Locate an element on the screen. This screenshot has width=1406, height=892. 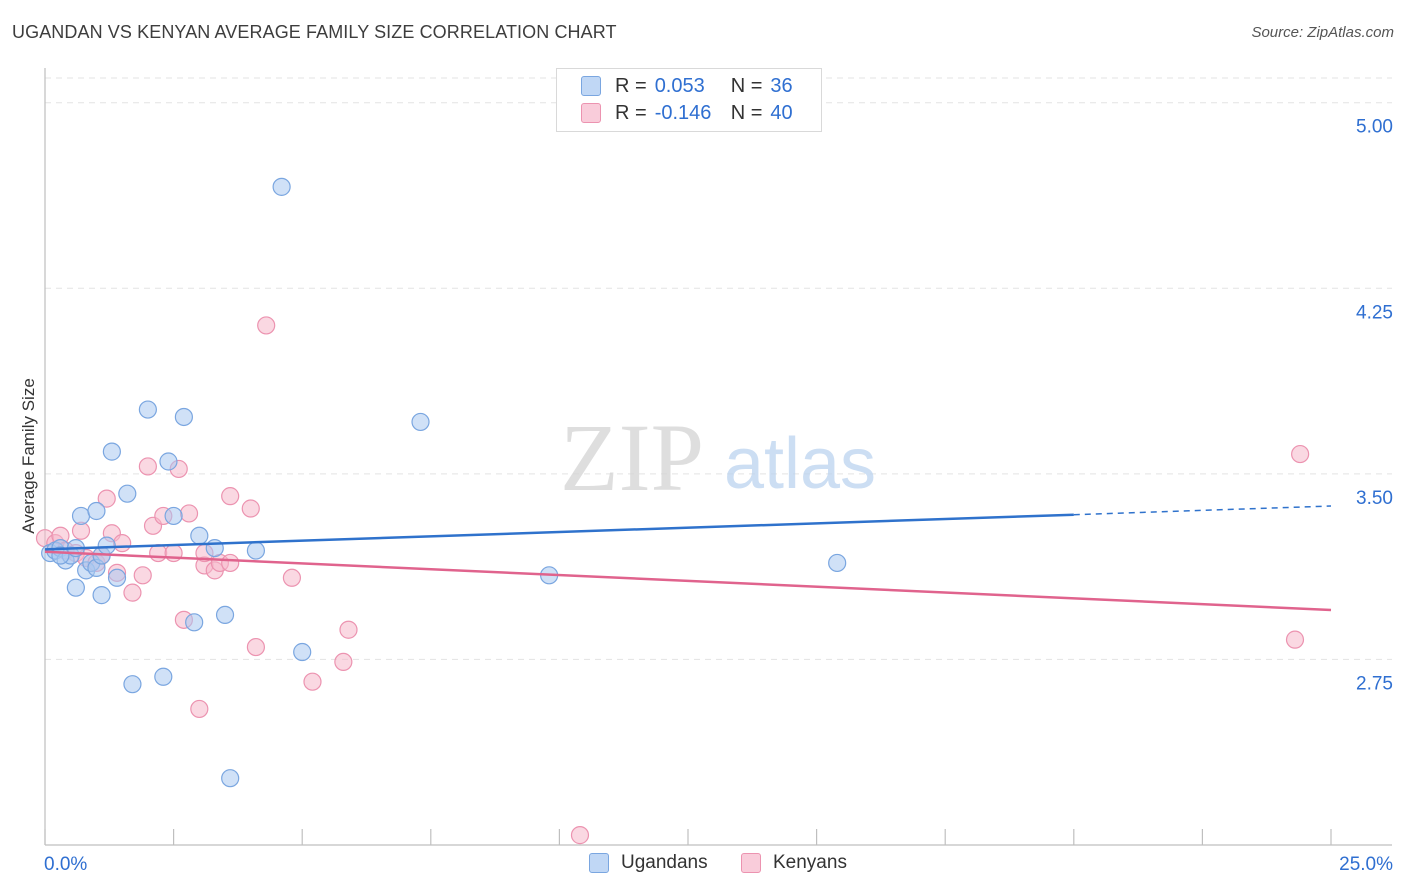
legend-swatch-ugandans is located at coordinates (591, 86).